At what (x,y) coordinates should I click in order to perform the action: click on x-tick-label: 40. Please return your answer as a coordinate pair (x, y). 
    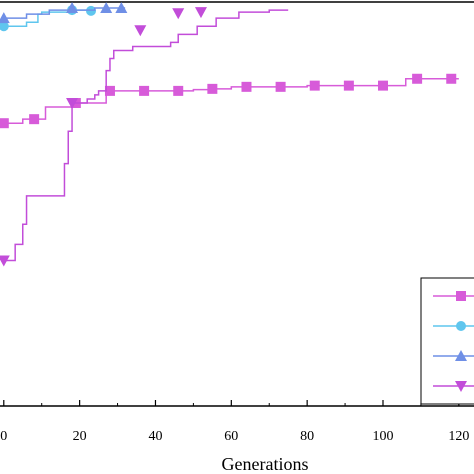
    Looking at the image, I should click on (155, 436).